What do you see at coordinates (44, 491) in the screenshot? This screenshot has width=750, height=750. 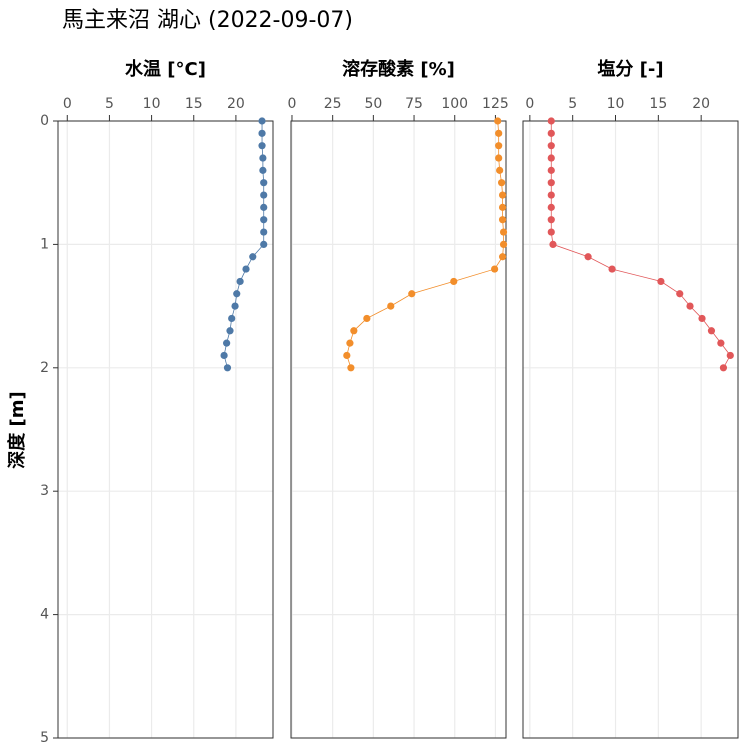 I see `y-tick-label: 3` at bounding box center [44, 491].